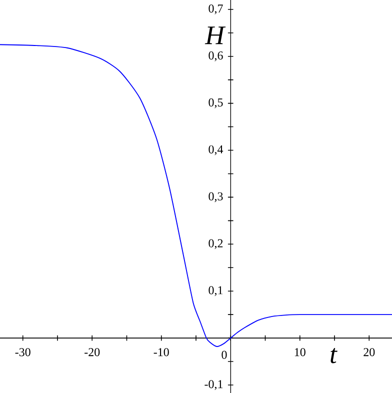 This screenshot has width=392, height=393. Describe the element at coordinates (369, 352) in the screenshot. I see `x-tick-label: 20` at that location.